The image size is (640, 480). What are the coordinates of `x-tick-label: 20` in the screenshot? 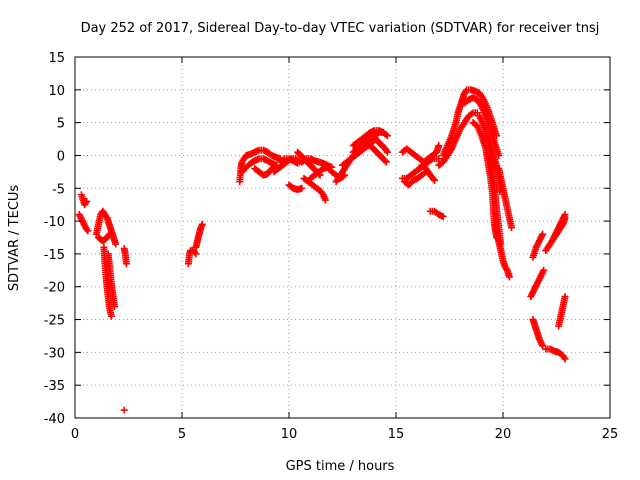 It's located at (503, 434).